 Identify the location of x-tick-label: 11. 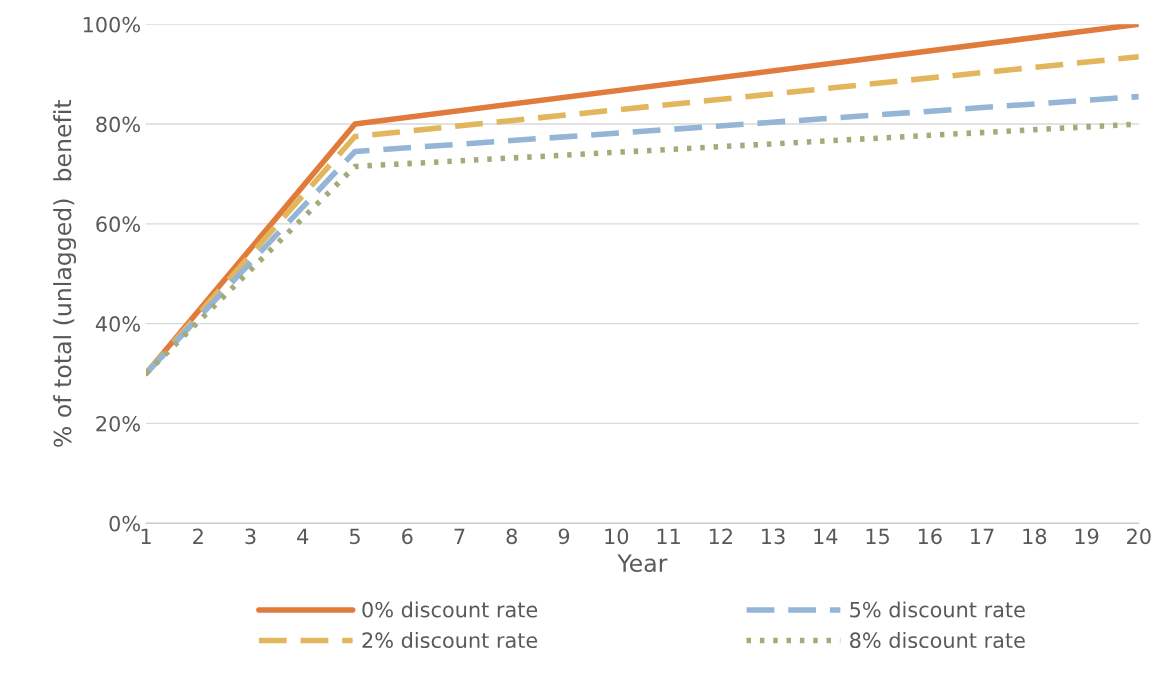
(668, 536).